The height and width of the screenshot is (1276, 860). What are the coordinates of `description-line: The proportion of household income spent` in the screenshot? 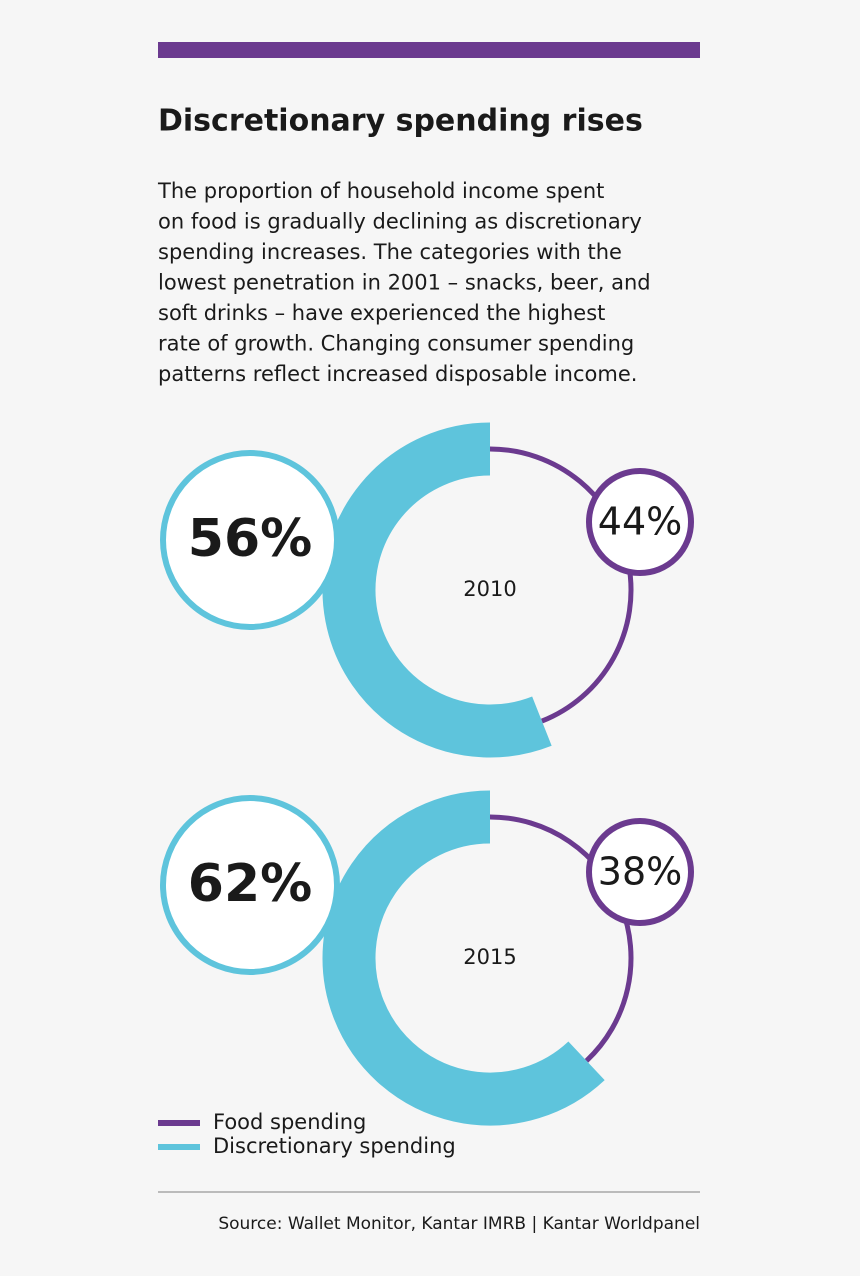 It's located at (380, 191).